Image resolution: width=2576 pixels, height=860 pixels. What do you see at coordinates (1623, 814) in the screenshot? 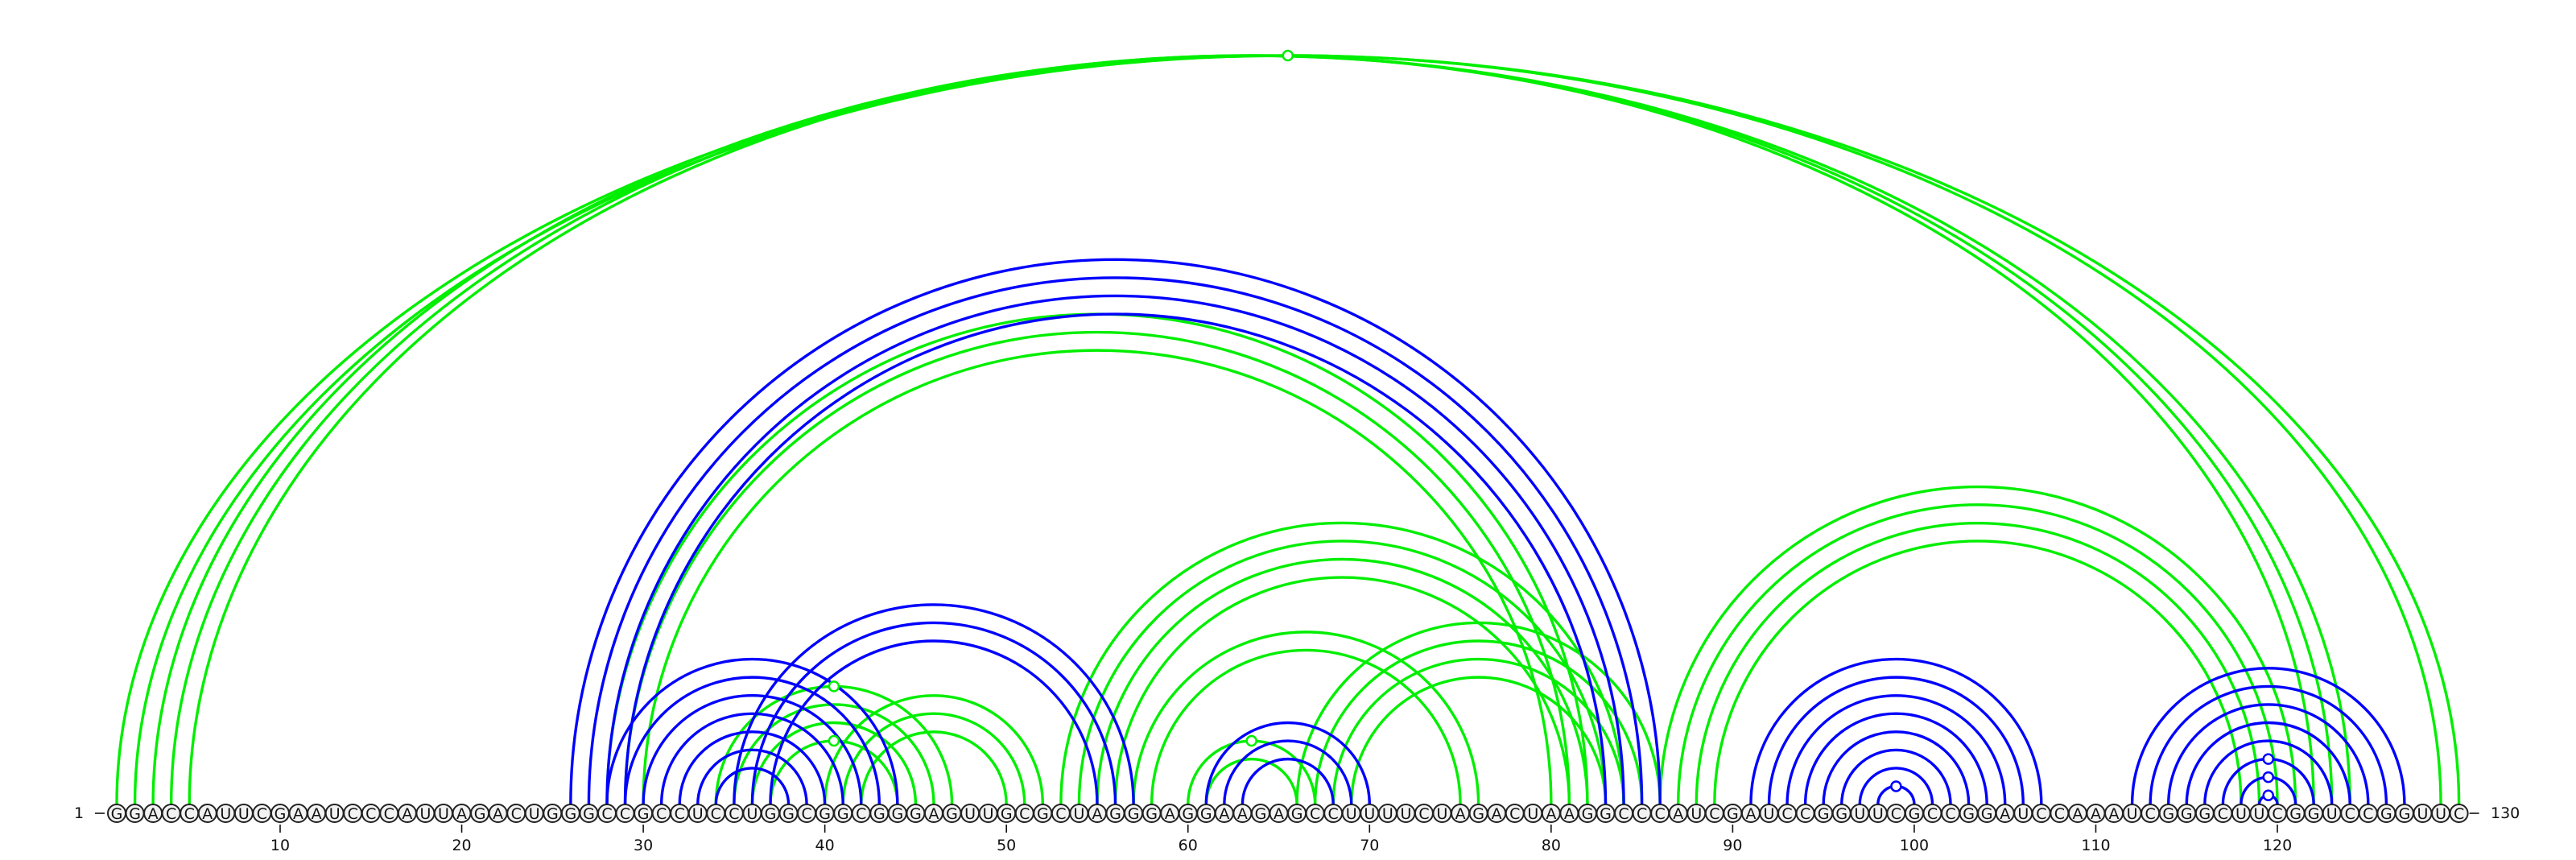
I see `nucleotide-letter-84: C` at bounding box center [1623, 814].